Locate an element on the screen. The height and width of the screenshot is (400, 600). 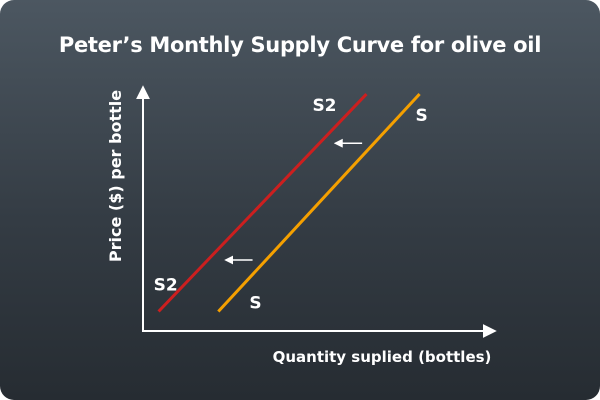
series-label-s-start: S is located at coordinates (255, 303).